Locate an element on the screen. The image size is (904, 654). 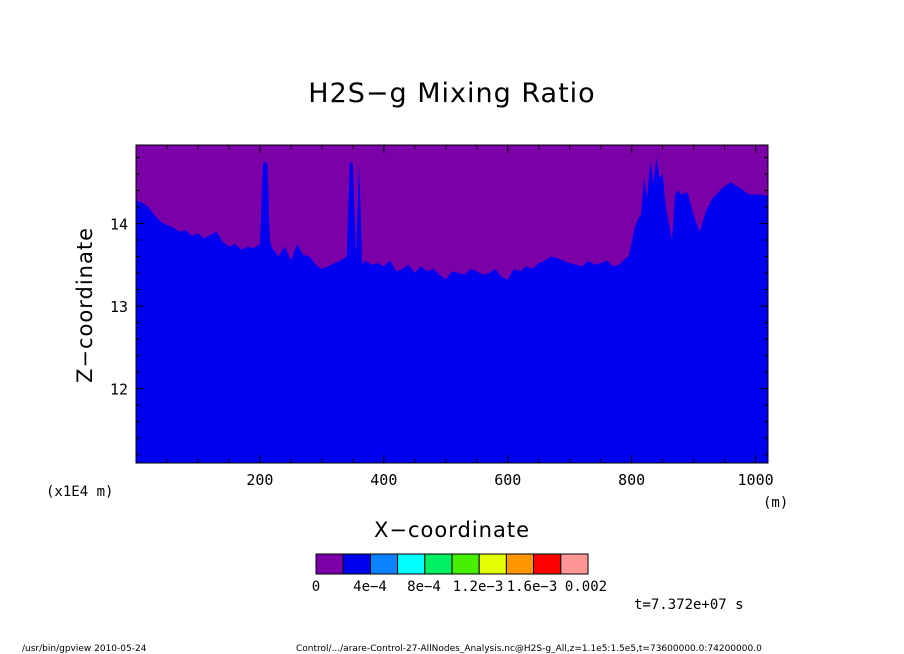
colorbar-label: 0.002 is located at coordinates (586, 587).